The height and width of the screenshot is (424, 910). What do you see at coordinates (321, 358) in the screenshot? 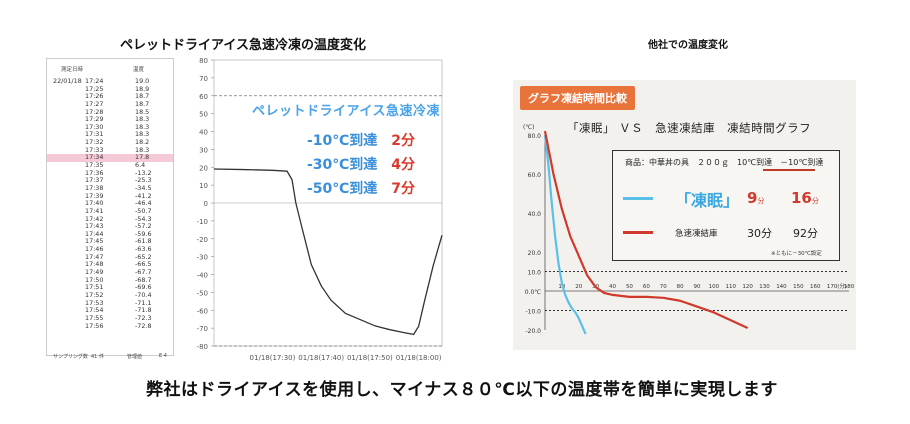
I see `x-tick-label: 01/18(17:40)` at bounding box center [321, 358].